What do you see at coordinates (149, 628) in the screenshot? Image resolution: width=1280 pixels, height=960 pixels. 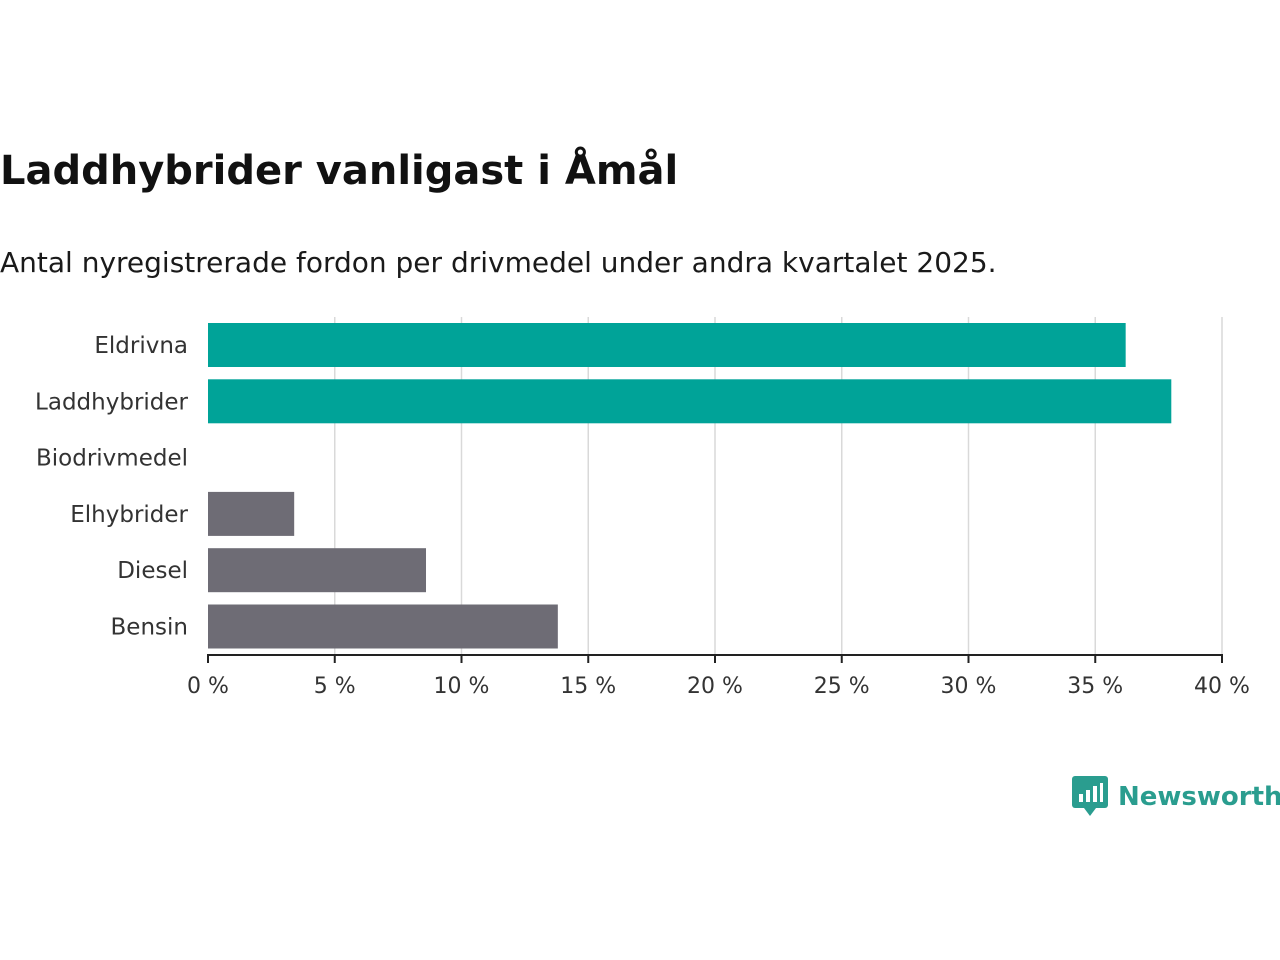 I see `category-label: Bensin` at bounding box center [149, 628].